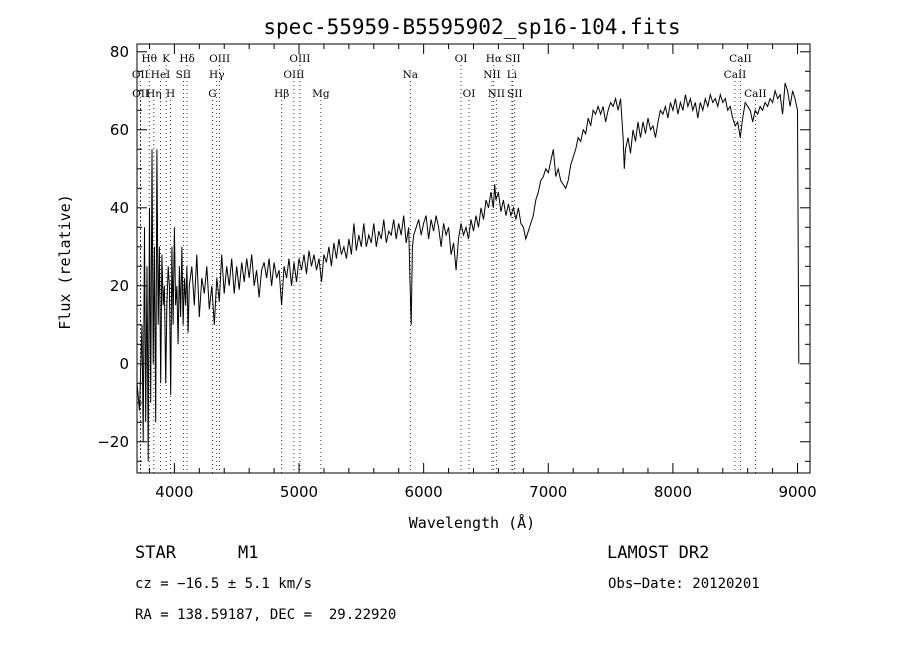 This screenshot has width=900, height=650. Describe the element at coordinates (548, 492) in the screenshot. I see `x-tick-label: 7000` at that location.